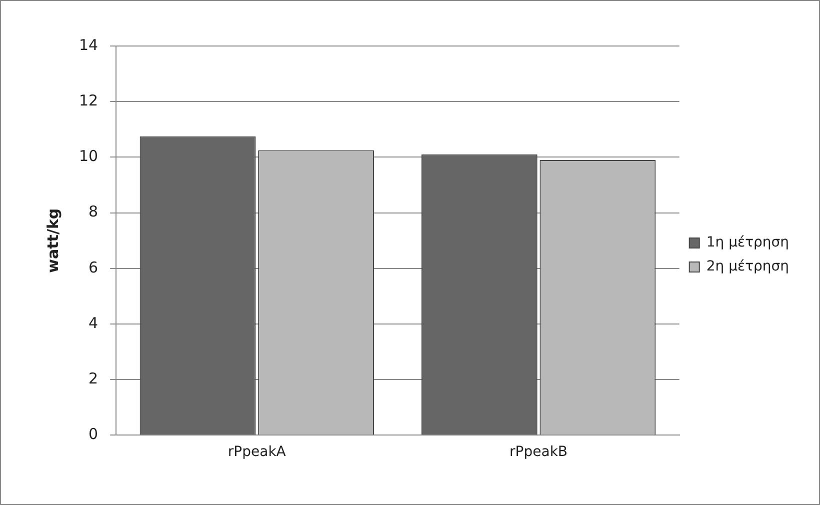 The height and width of the screenshot is (505, 820). What do you see at coordinates (53, 240) in the screenshot?
I see `y-axis-title: watt/kg` at bounding box center [53, 240].